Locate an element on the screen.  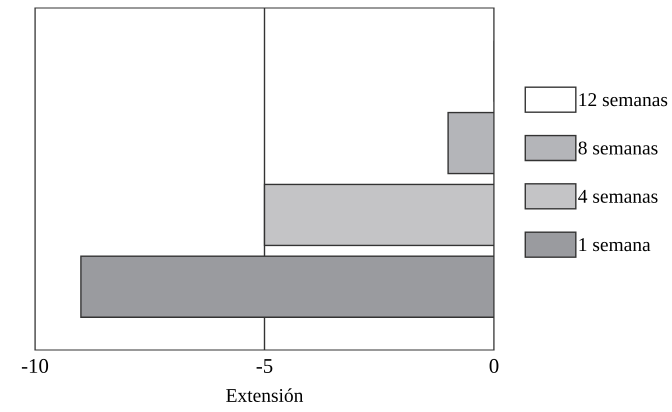
x-tick-label: -5 is located at coordinates (264, 366).